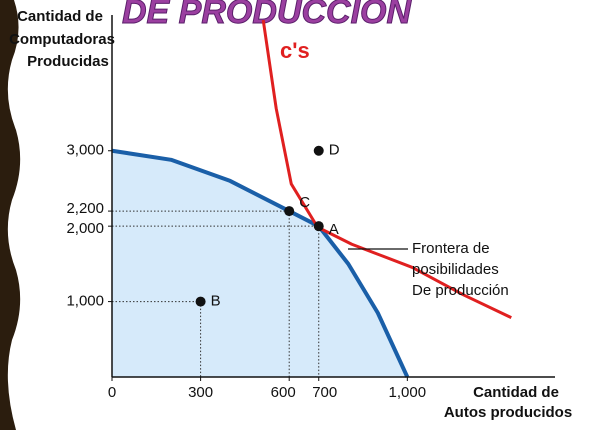 The width and height of the screenshot is (596, 430). What do you see at coordinates (68, 61) in the screenshot?
I see `y-axis-label: Producidas` at bounding box center [68, 61].